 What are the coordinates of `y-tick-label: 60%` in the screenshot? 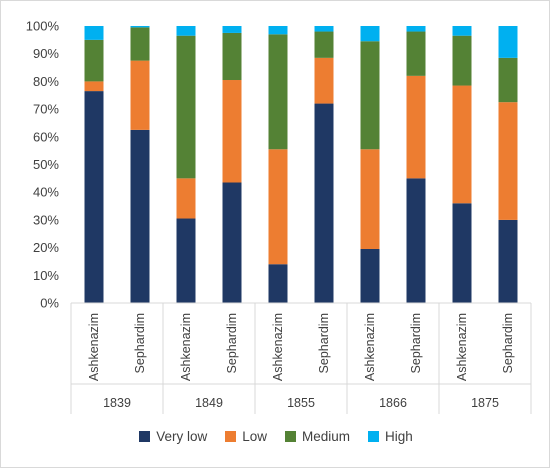 It's located at (46, 136).